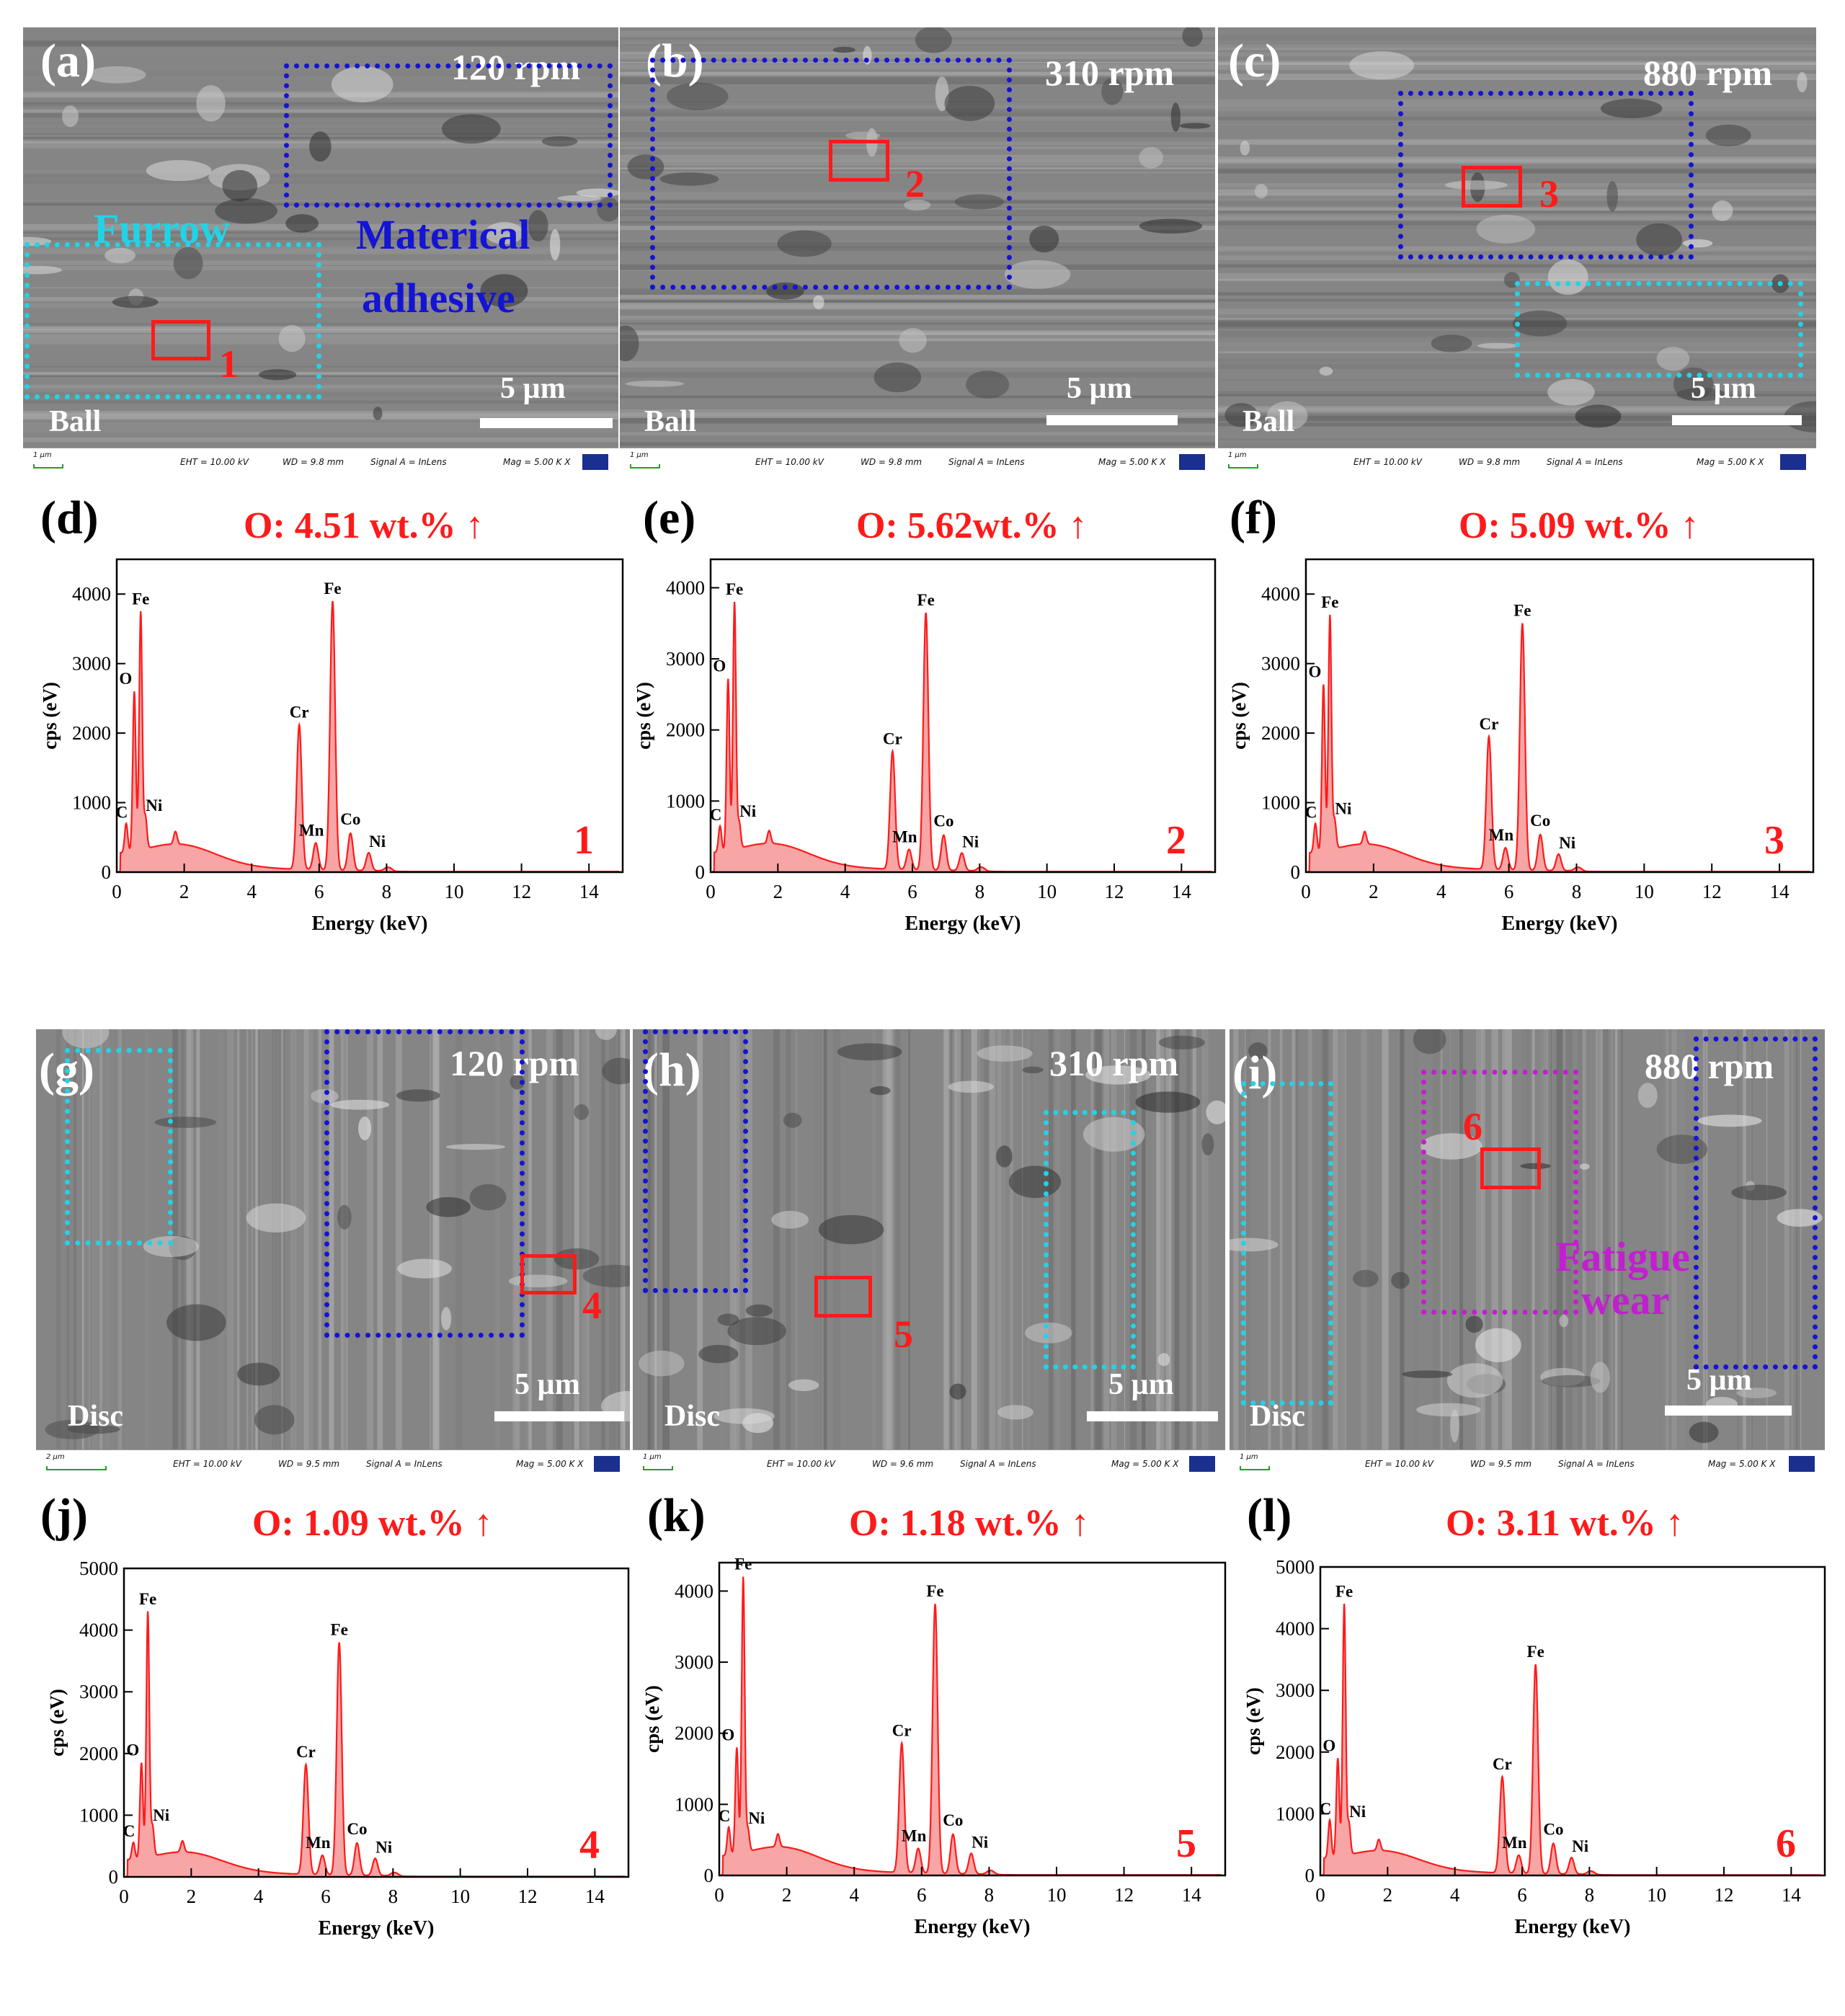 This screenshot has height=2016, width=1845. What do you see at coordinates (1500, 1193) in the screenshot?
I see `fatigue-region-box` at bounding box center [1500, 1193].